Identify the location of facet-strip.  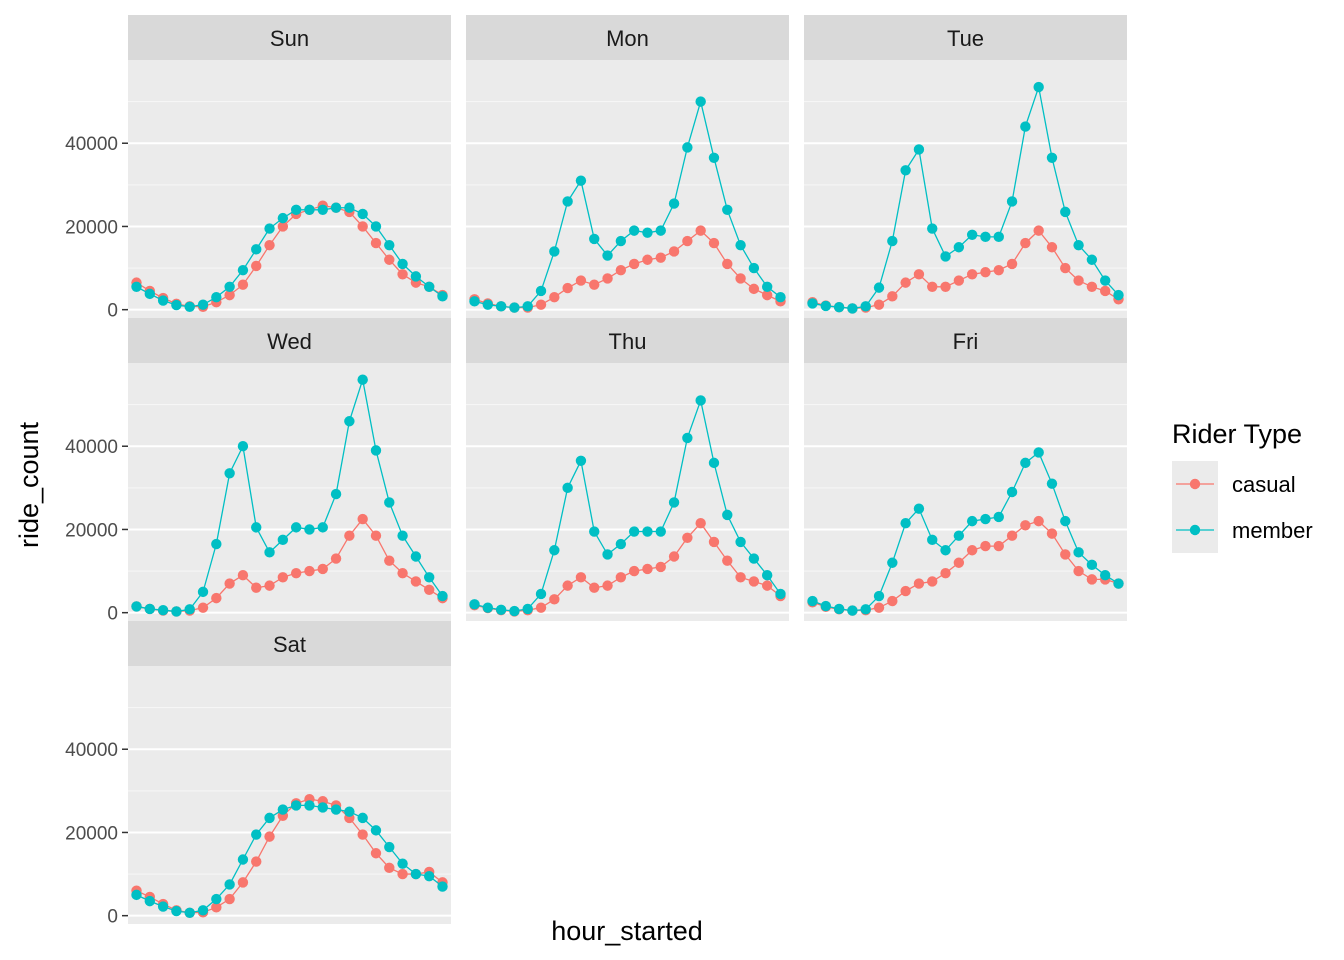
(289, 340).